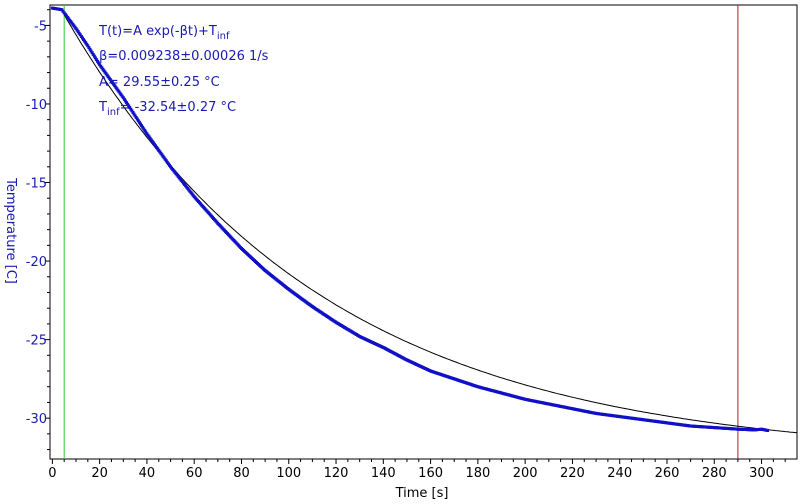  What do you see at coordinates (667, 473) in the screenshot?
I see `x-tick-label-260: 260` at bounding box center [667, 473].